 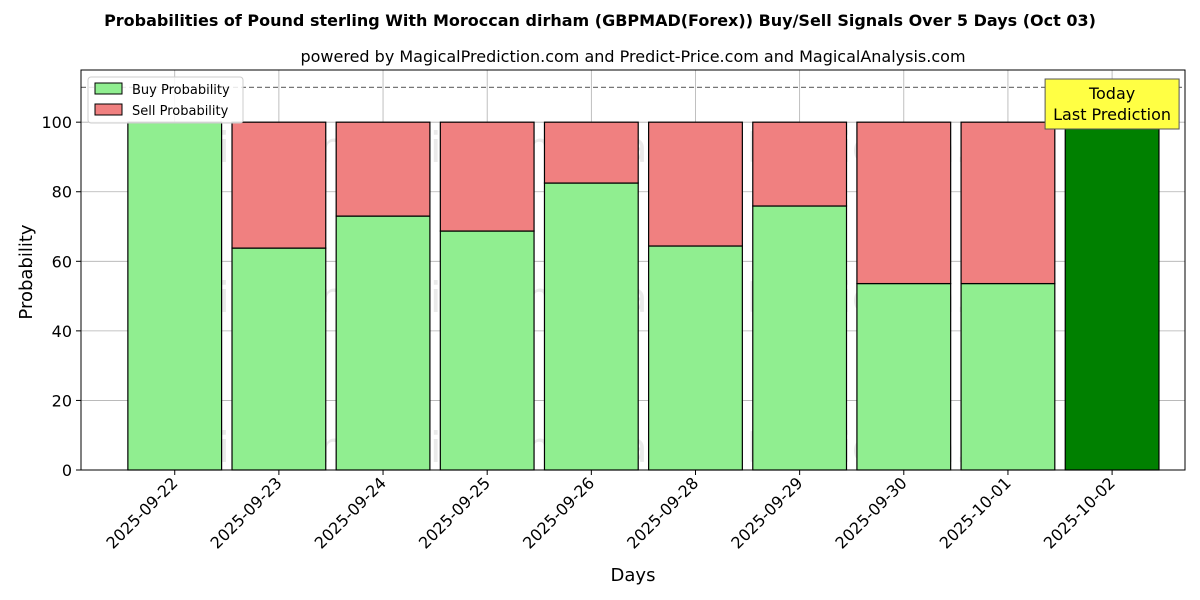 I want to click on legend-box, so click(x=165, y=100).